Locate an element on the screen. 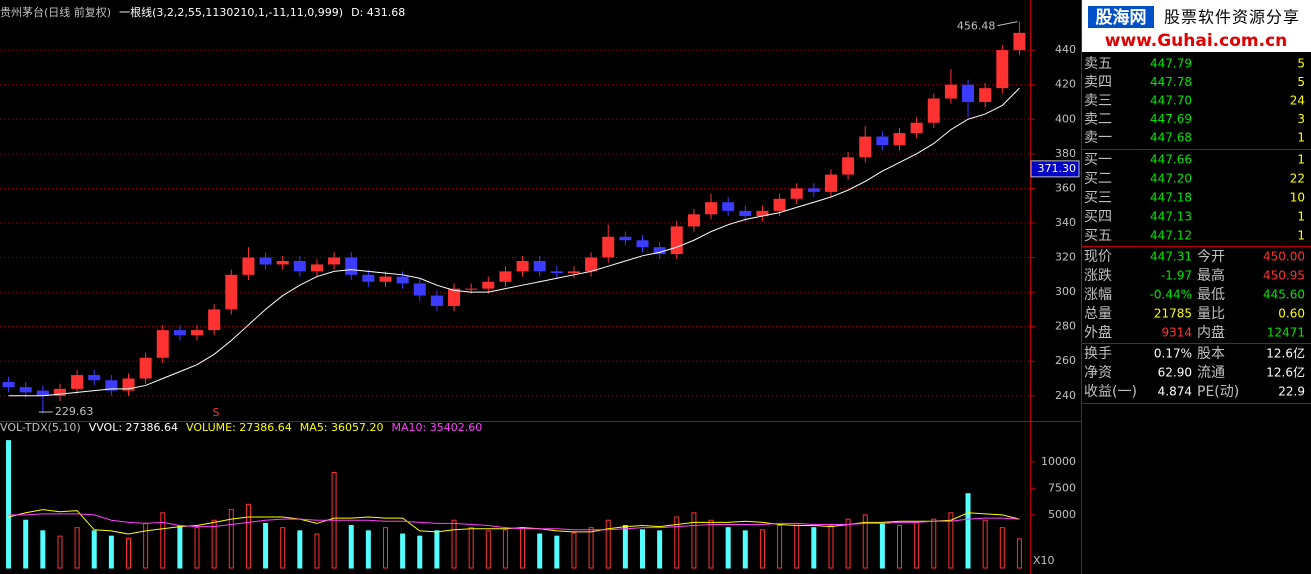  ma-line is located at coordinates (514, 522).